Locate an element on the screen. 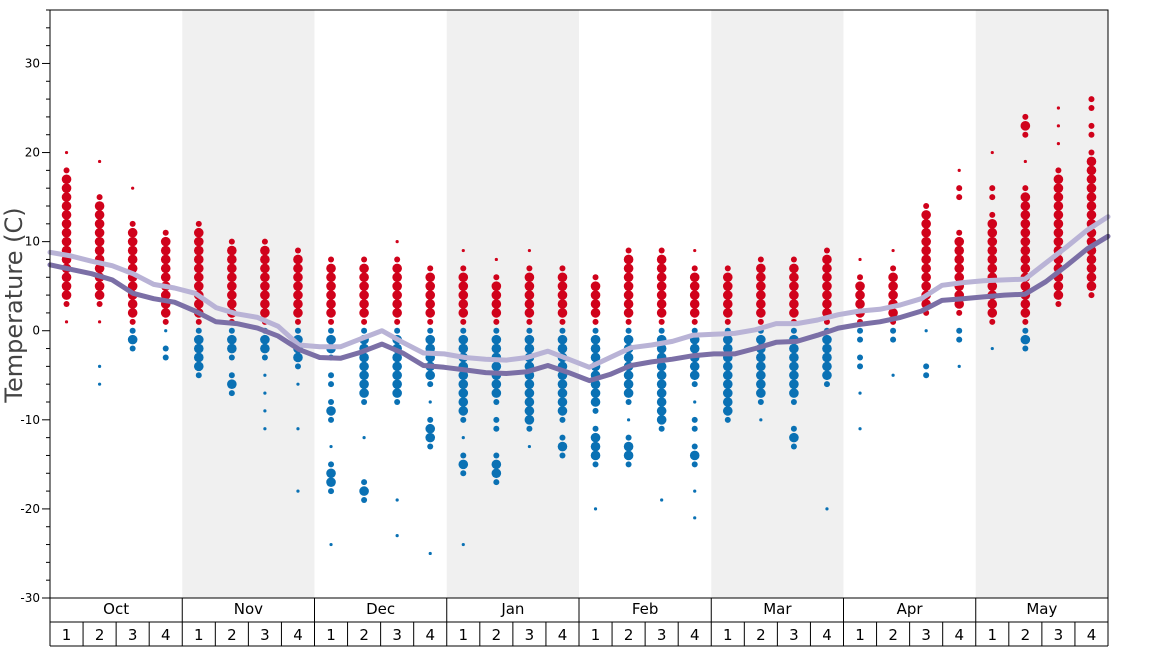 This screenshot has width=1168, height=648. month-label-jan: Jan is located at coordinates (512, 609).